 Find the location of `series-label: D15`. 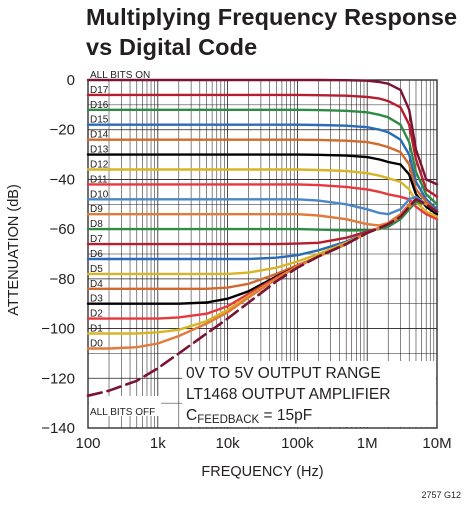

series-label: D15 is located at coordinates (99, 120).